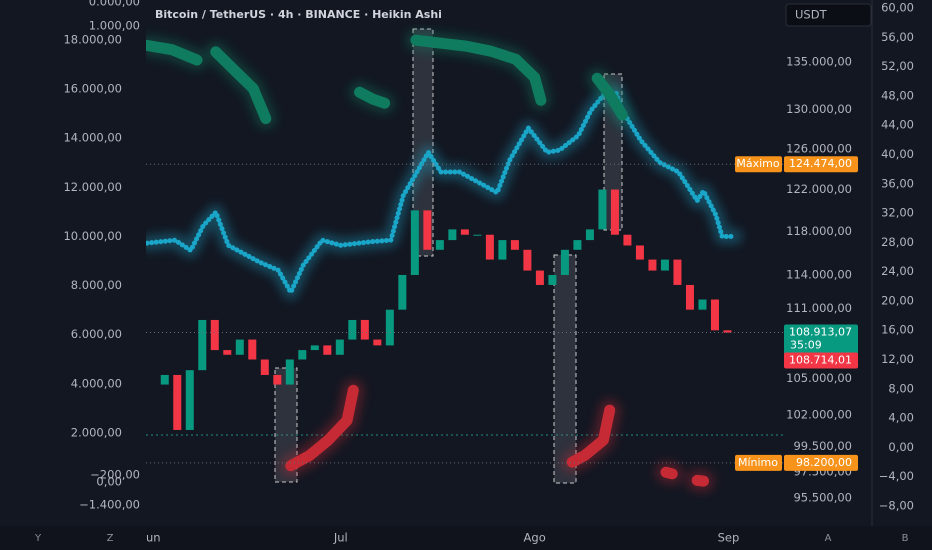 Image resolution: width=932 pixels, height=550 pixels. I want to click on marker-text: Máximo, so click(758, 163).